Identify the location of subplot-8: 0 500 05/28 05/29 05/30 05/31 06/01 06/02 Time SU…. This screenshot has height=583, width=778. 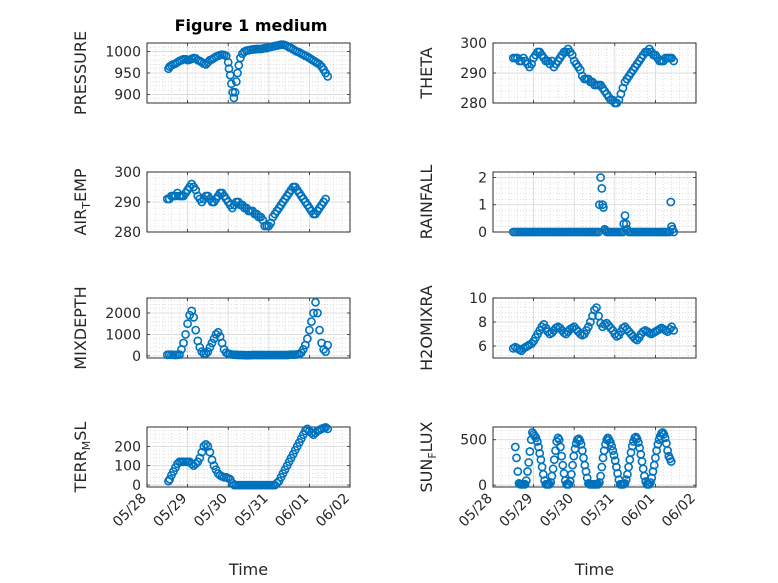
(558, 500).